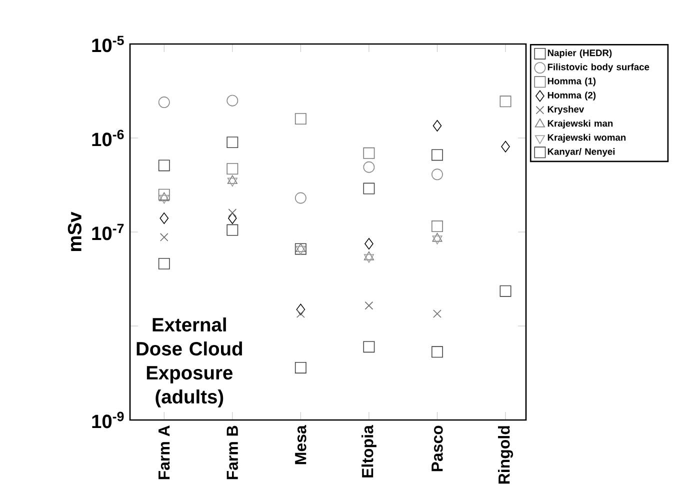 The width and height of the screenshot is (682, 498). I want to click on y-tick-label: 10$^{-6}$, so click(108, 138).